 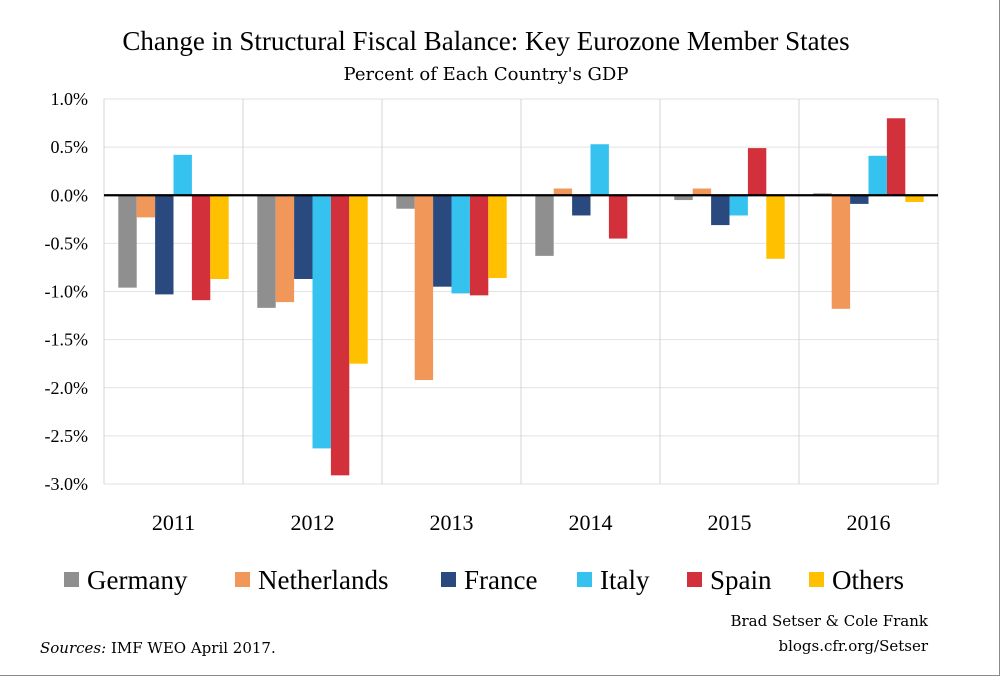 I want to click on bar-germany-2013, so click(x=405, y=202).